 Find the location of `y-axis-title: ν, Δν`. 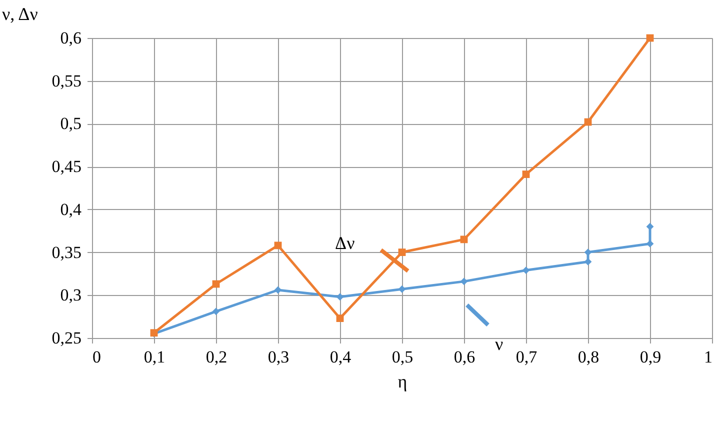

y-axis-title: ν, Δν is located at coordinates (20, 14).